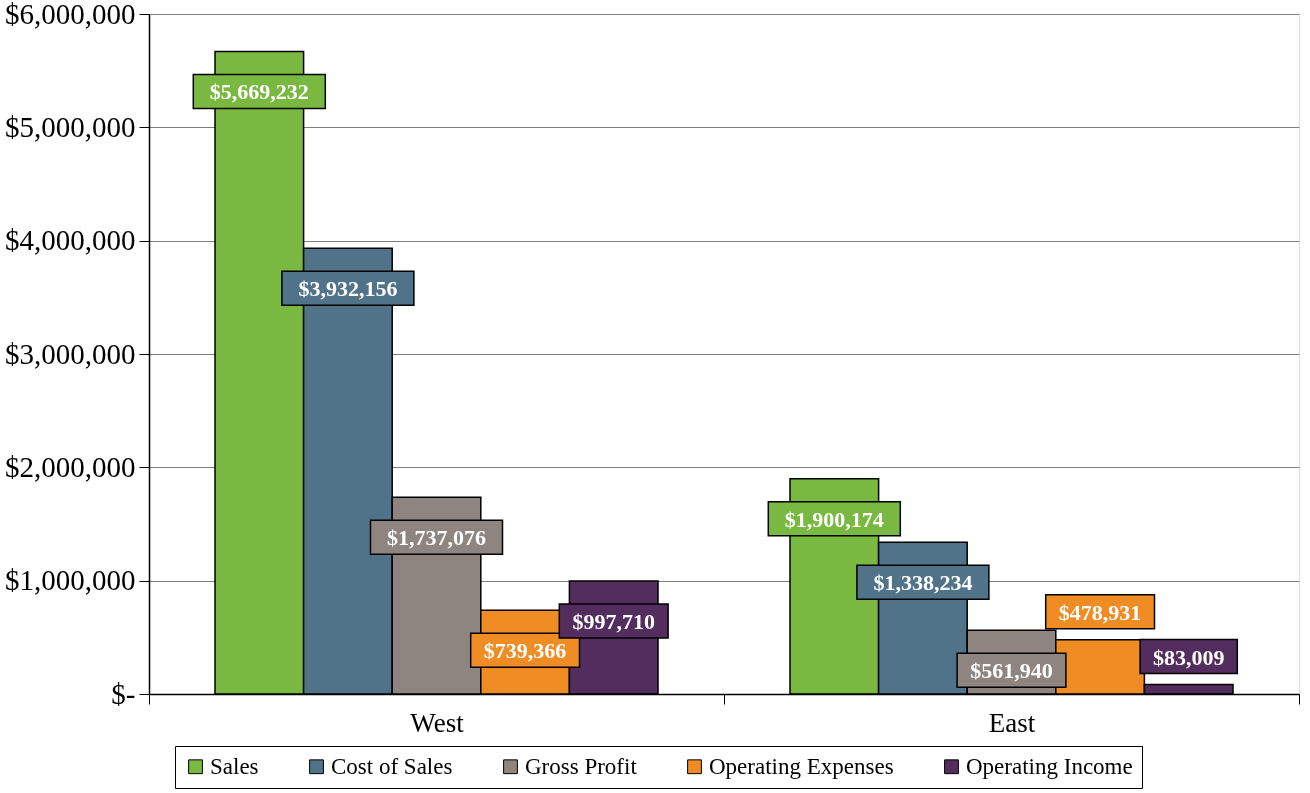 The height and width of the screenshot is (793, 1310). Describe the element at coordinates (70, 580) in the screenshot. I see `y-tick-label: $1,000,000` at that location.